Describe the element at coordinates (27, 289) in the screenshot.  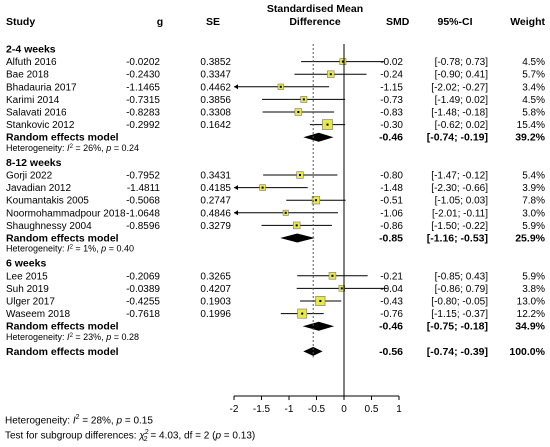
I see `study-name: Suh 2019` at that location.